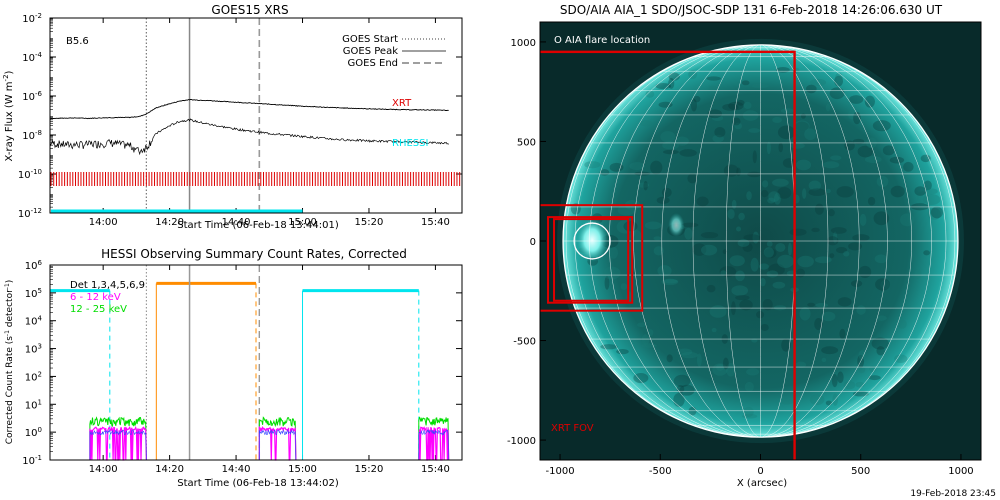 The width and height of the screenshot is (1000, 500). I want to click on goes-annotation: B5.6, so click(77, 41).